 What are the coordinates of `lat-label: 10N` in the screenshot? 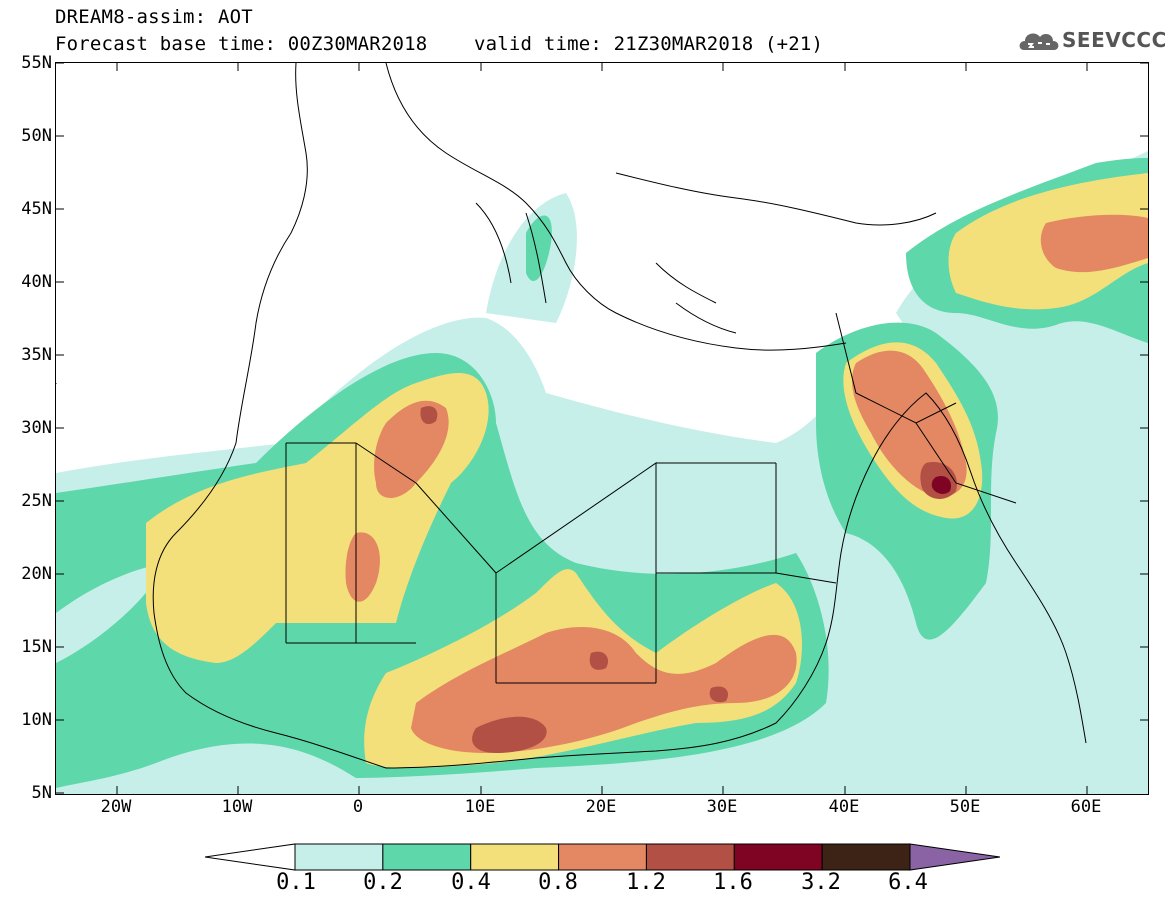 It's located at (36, 720).